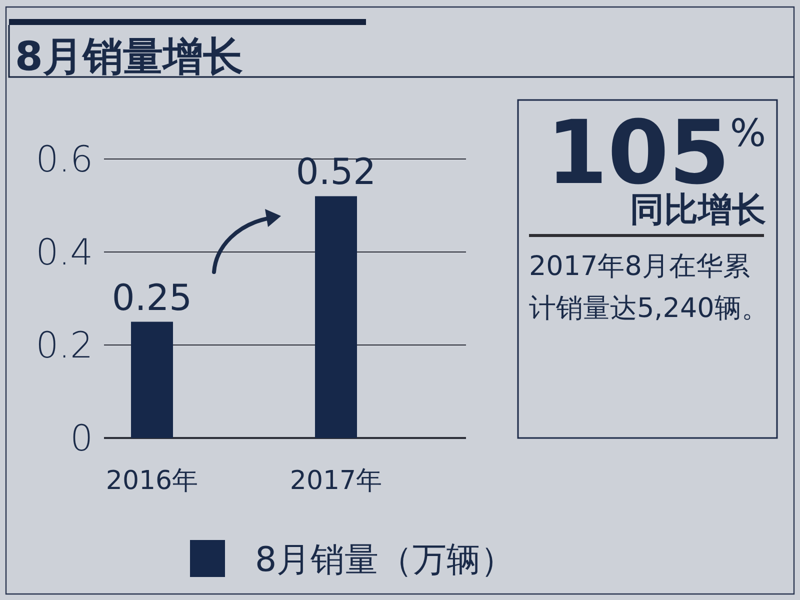 This screenshot has height=600, width=800. Describe the element at coordinates (336, 173) in the screenshot. I see `data-label: 0.52` at that location.